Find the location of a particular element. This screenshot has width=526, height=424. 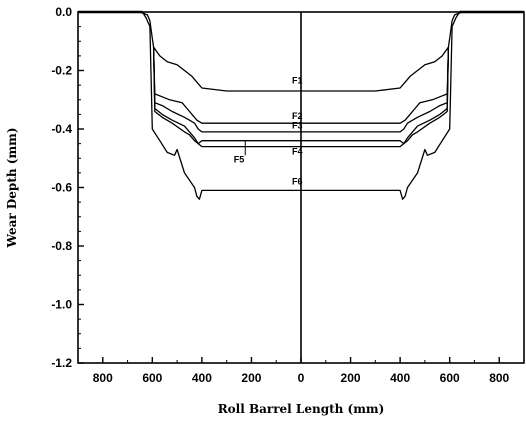

series-label-f1: F1 is located at coordinates (297, 81).